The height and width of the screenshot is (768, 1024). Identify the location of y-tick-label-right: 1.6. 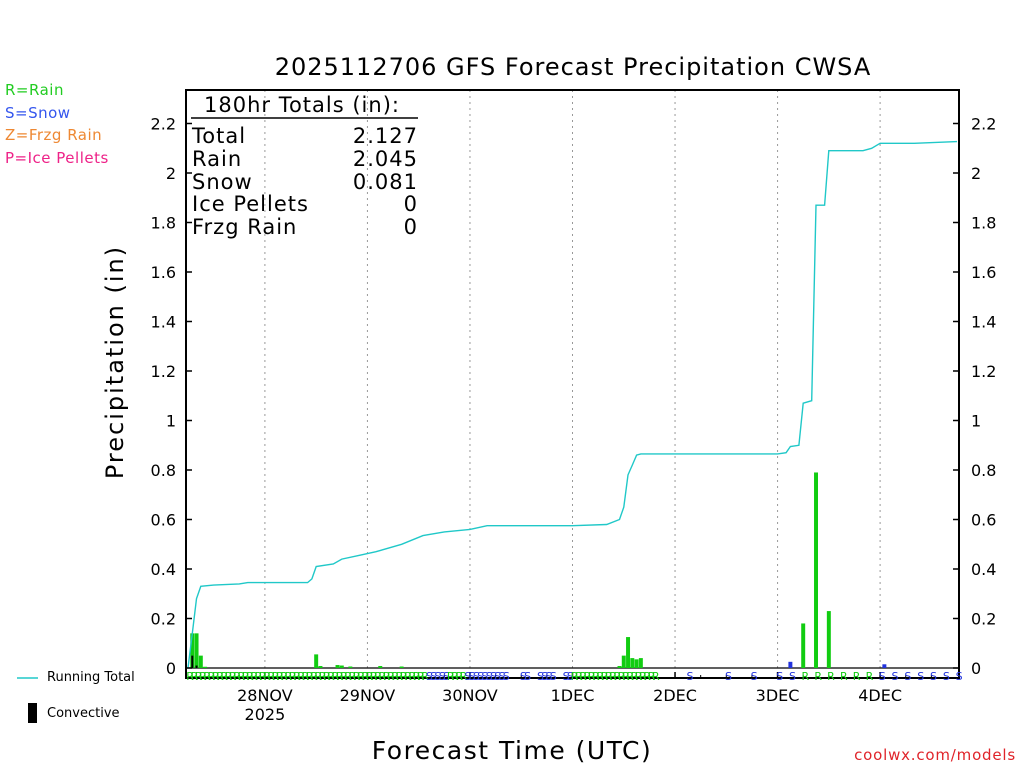
(983, 272).